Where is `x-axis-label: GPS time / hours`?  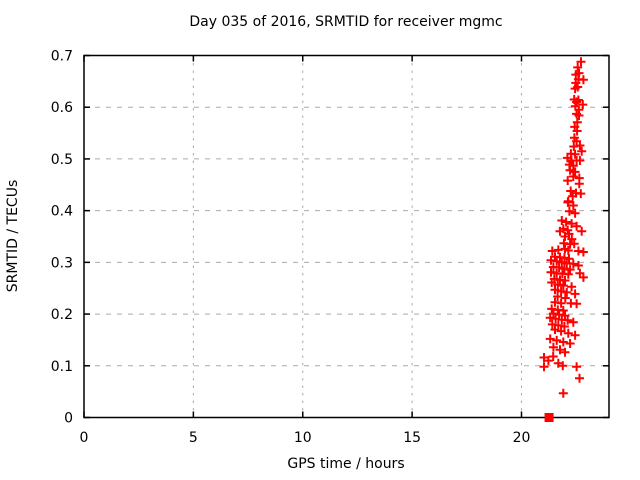
x-axis-label: GPS time / hours is located at coordinates (345, 464).